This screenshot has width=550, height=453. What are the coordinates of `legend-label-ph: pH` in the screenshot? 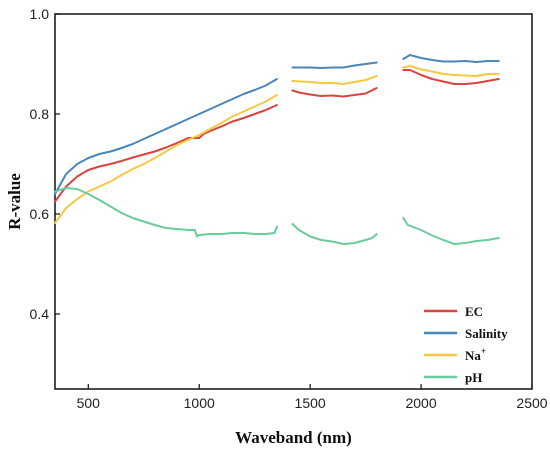 It's located at (473, 377).